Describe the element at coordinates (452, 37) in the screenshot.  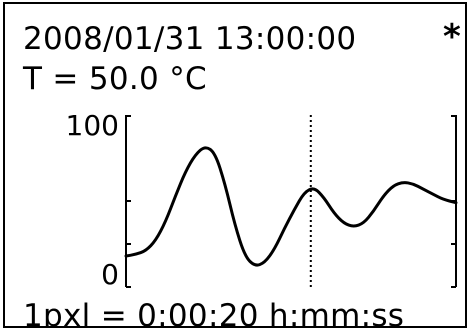
I see `status-indicator: *` at that location.